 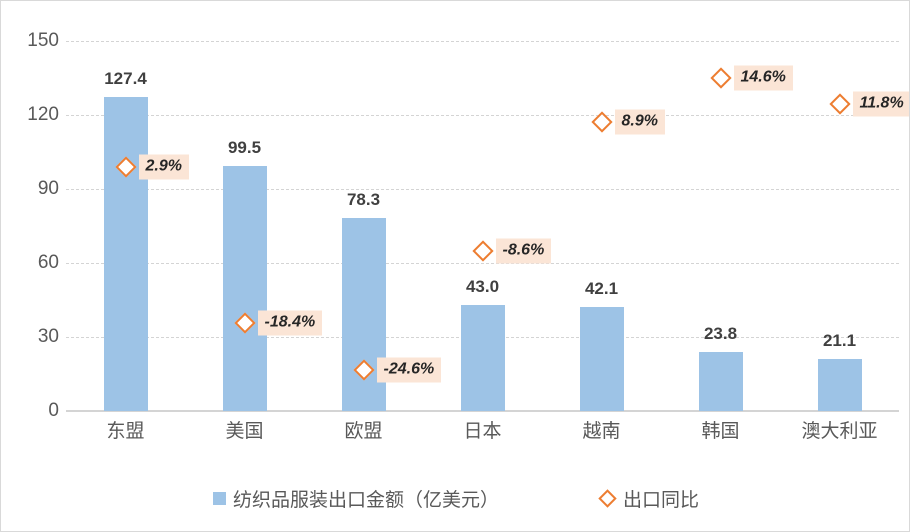 I want to click on diamond-marker-icon, so click(x=607, y=498).